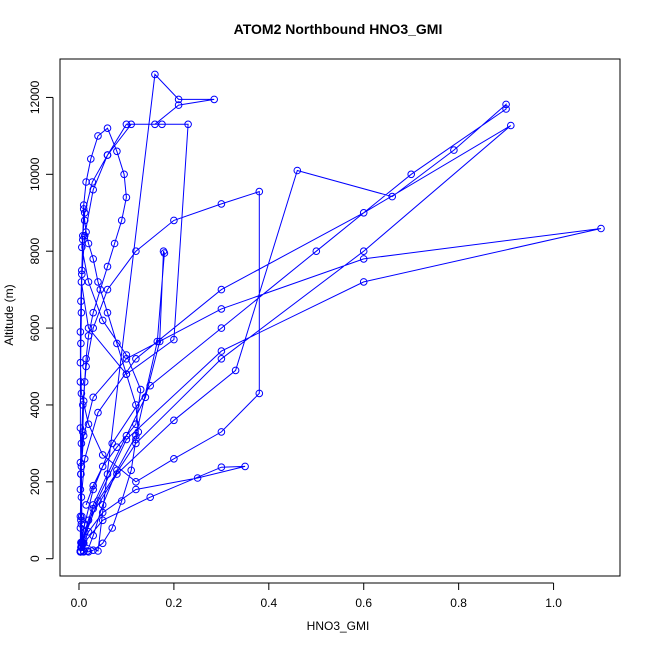 The height and width of the screenshot is (650, 650). I want to click on y-tick-label: 2000, so click(35, 481).